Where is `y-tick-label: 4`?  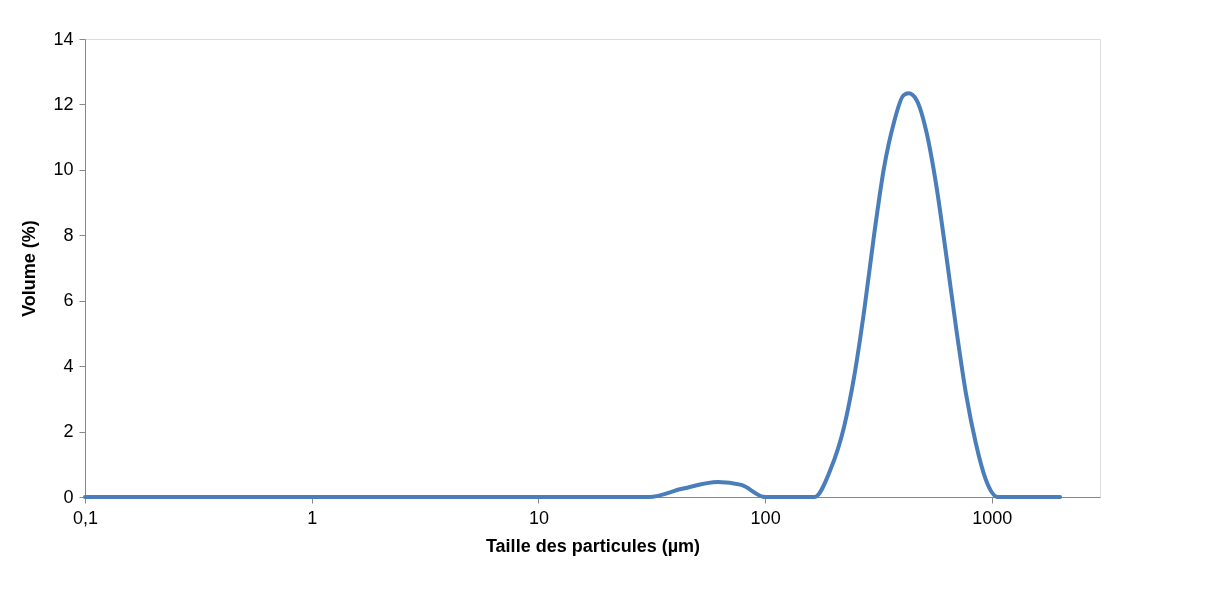
y-tick-label: 4 is located at coordinates (68, 365).